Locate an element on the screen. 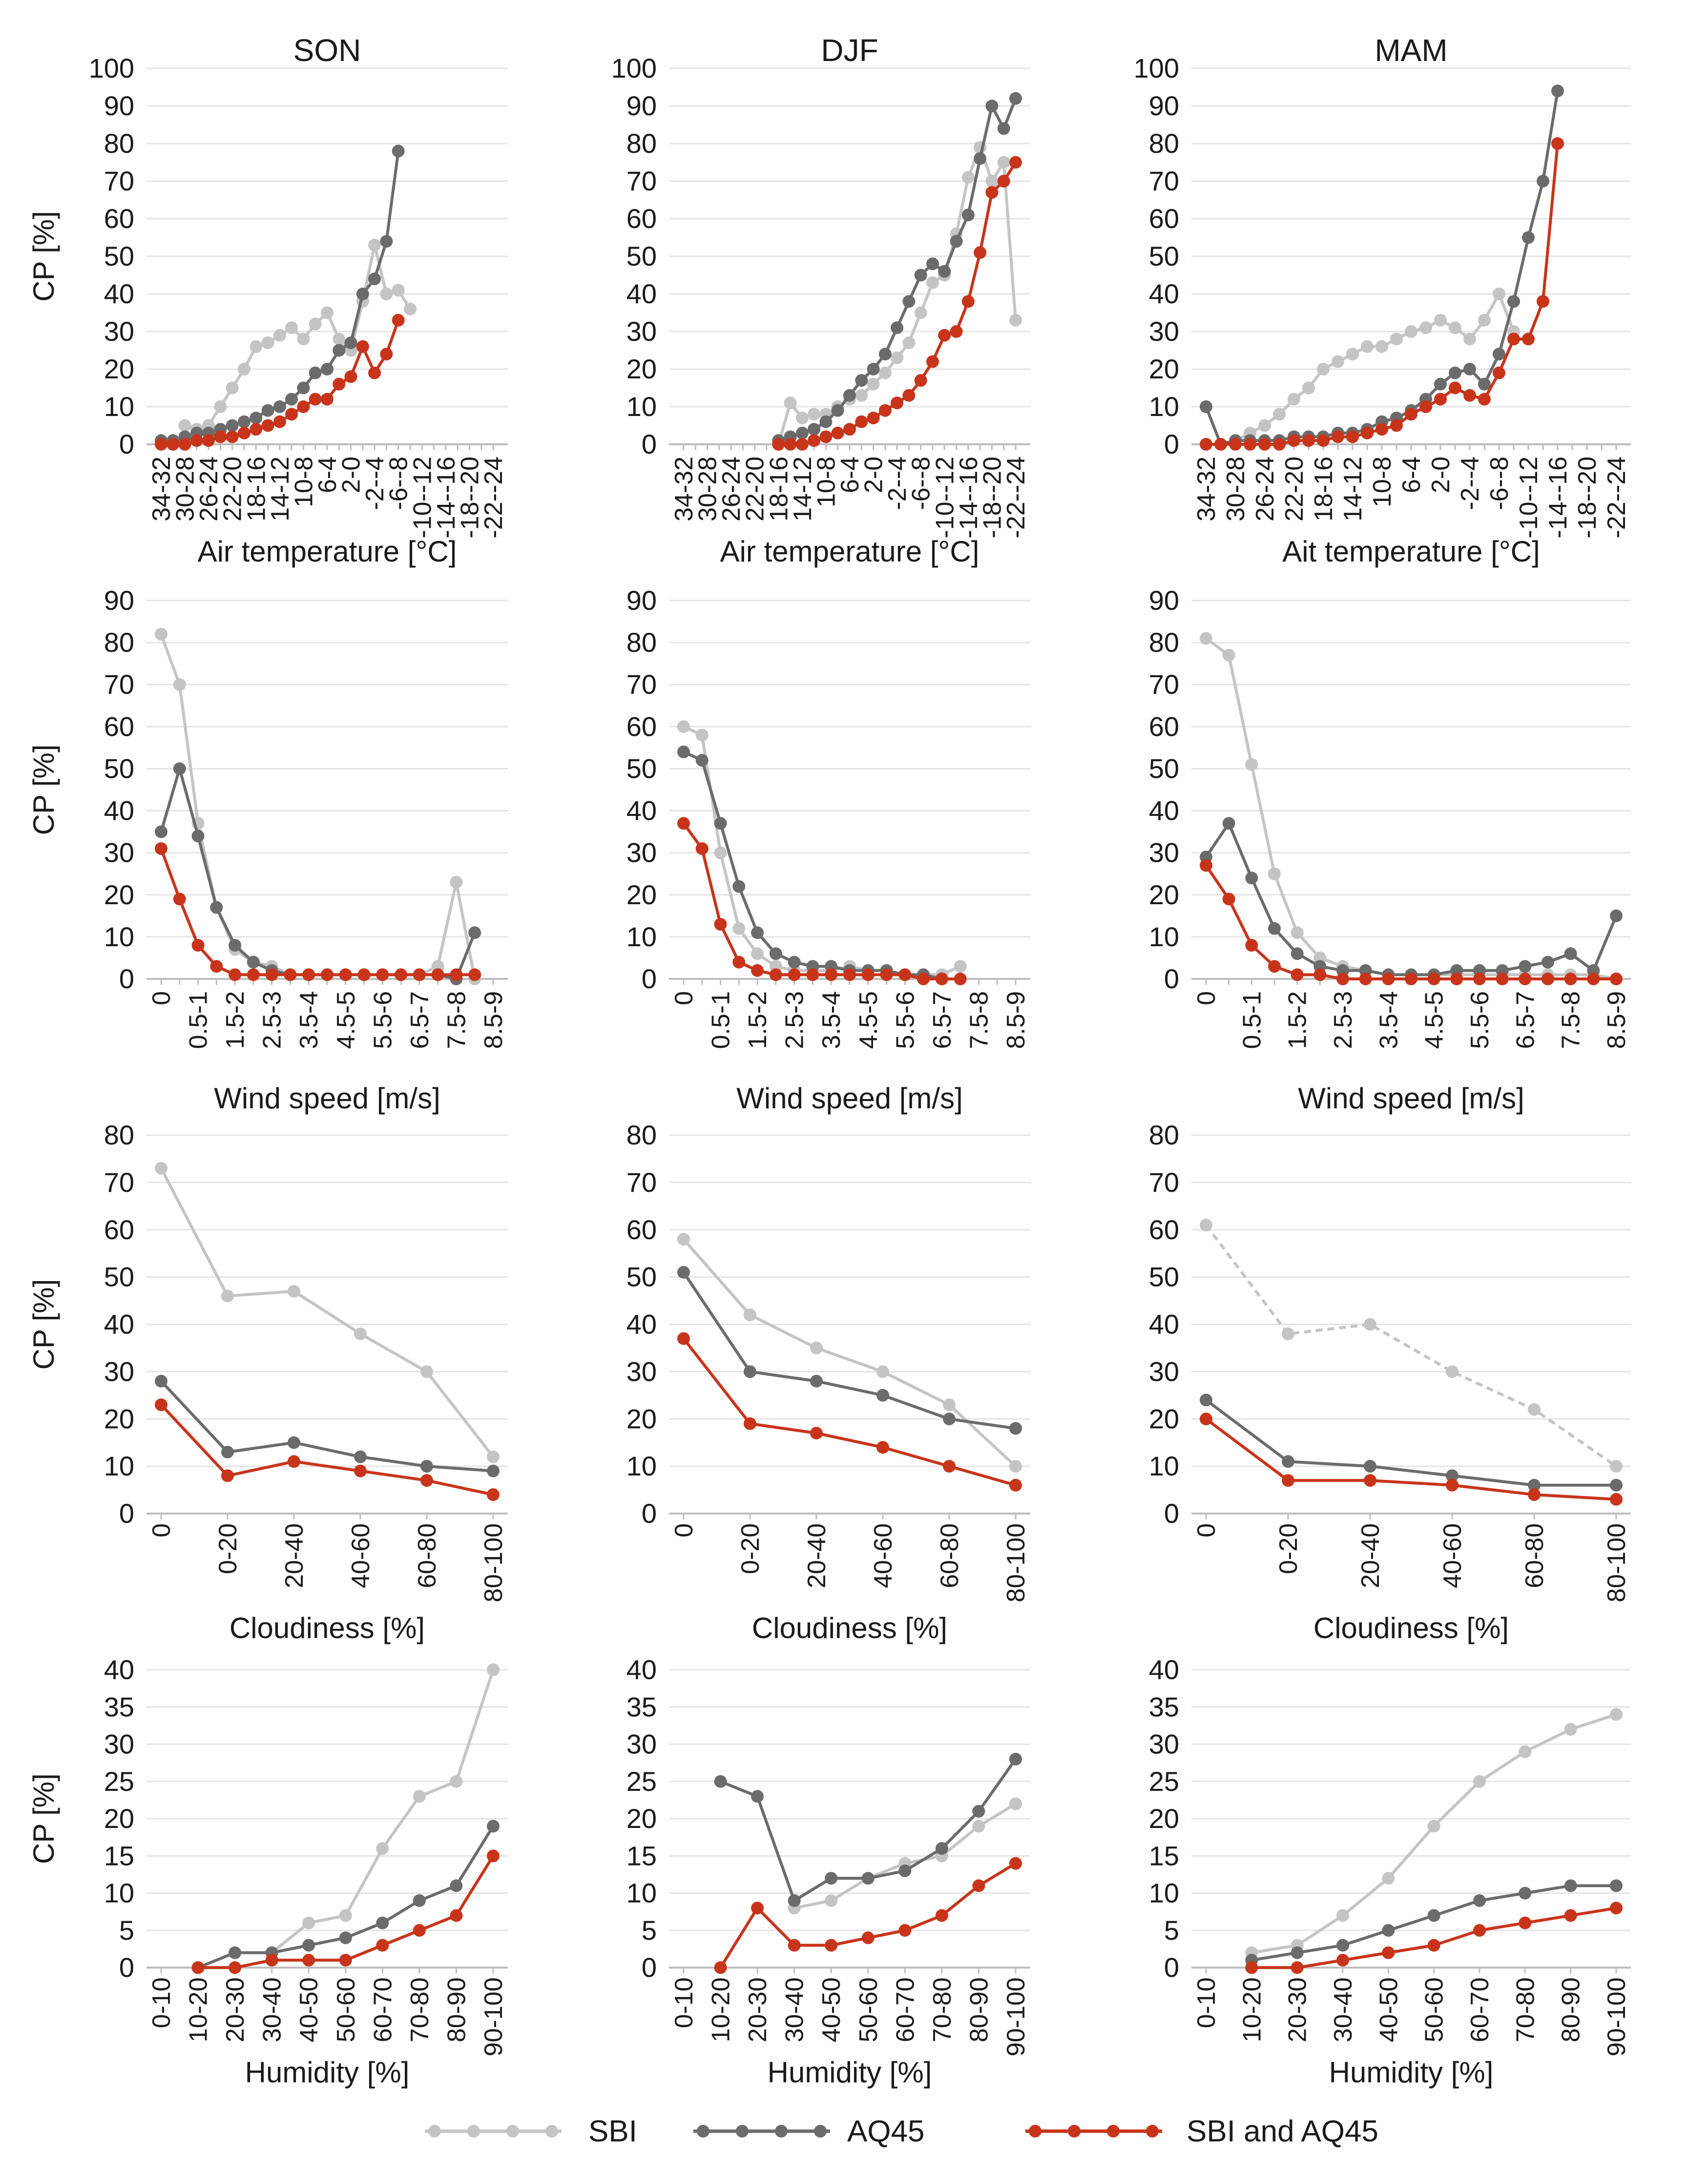  y-tick-label: 15 is located at coordinates (1164, 1855).